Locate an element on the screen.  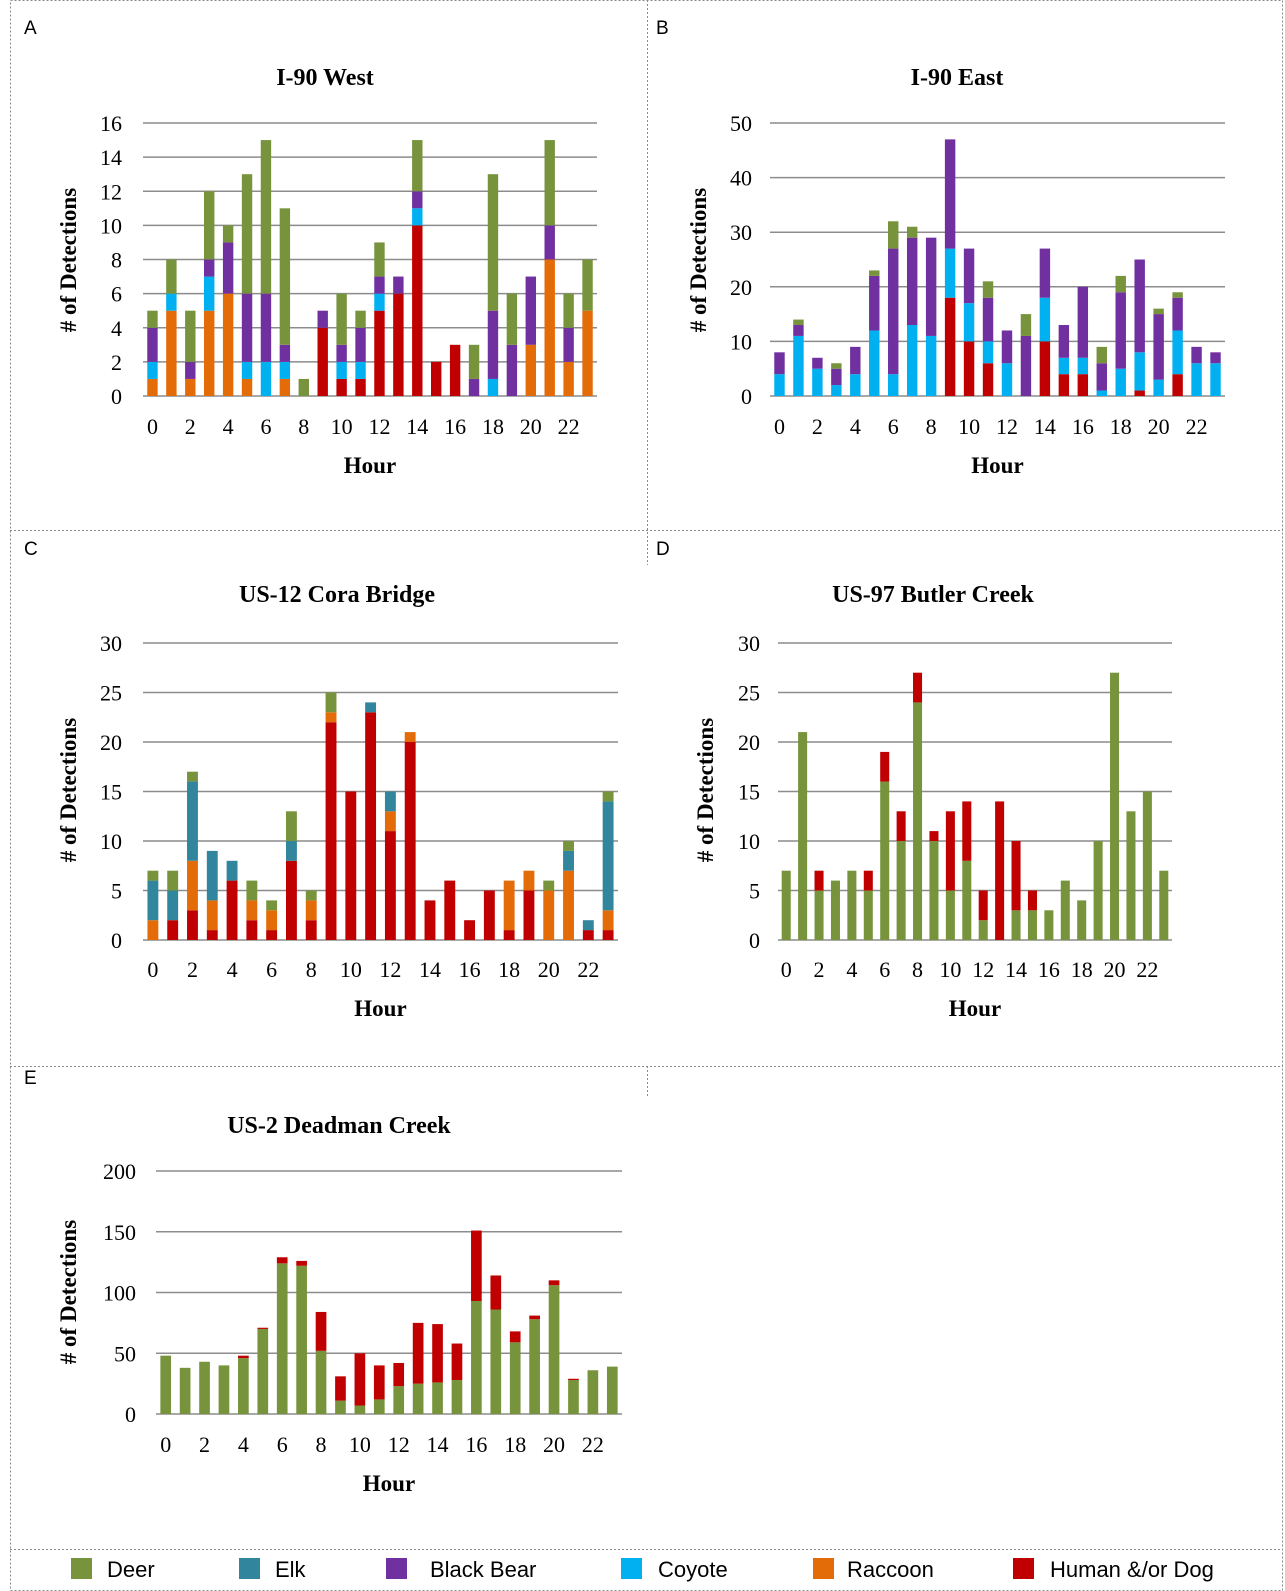
x-axis-label: Hour is located at coordinates (975, 1008).